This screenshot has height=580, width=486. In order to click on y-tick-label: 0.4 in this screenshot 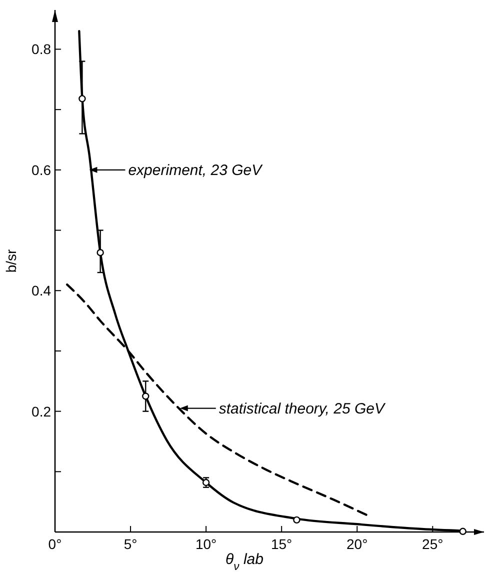, I will do `click(42, 290)`.